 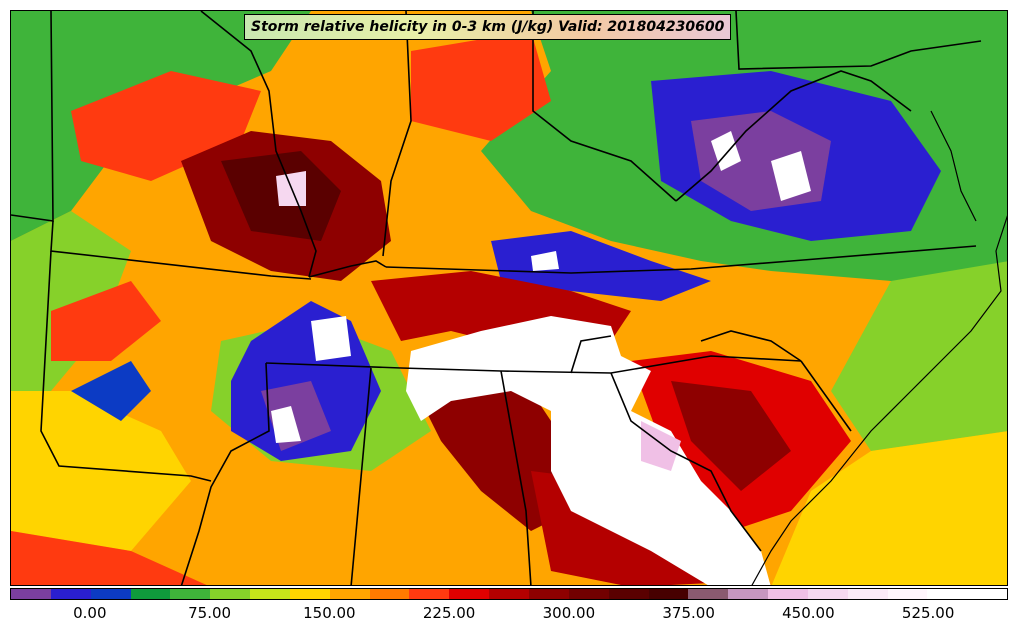 I want to click on colorbar-tick-label: 300.00, so click(x=569, y=613).